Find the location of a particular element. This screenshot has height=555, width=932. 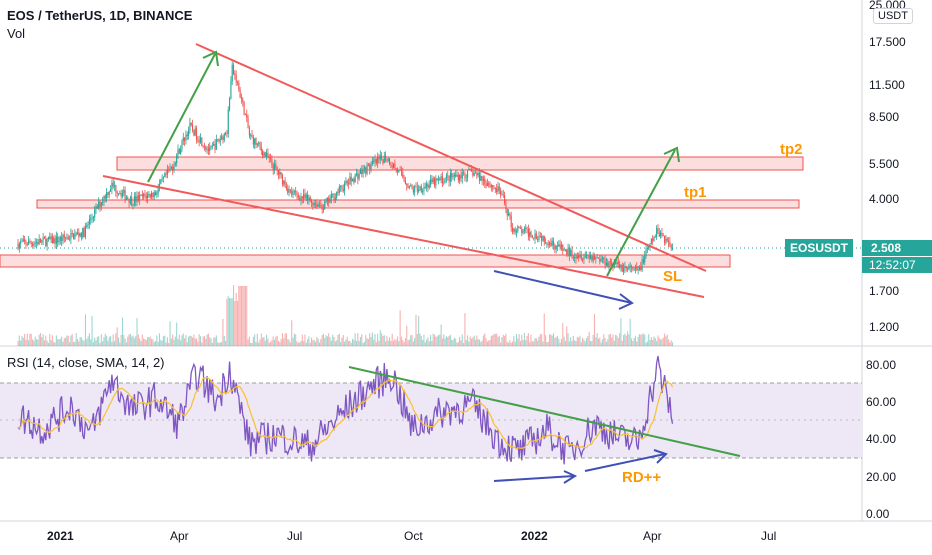

time-axis-ticks: 2021 Apr Jul Oct 2022 Apr Jul is located at coordinates (411, 536).